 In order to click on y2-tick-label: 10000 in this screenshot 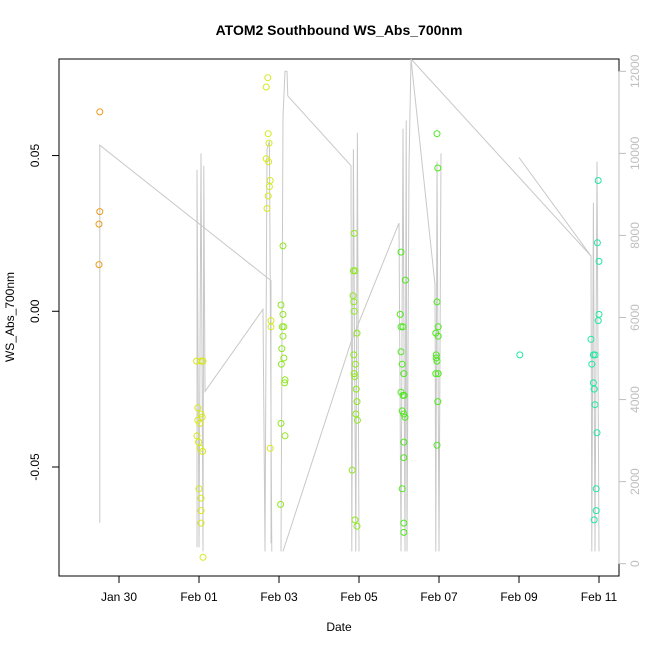, I will do `click(635, 153)`.